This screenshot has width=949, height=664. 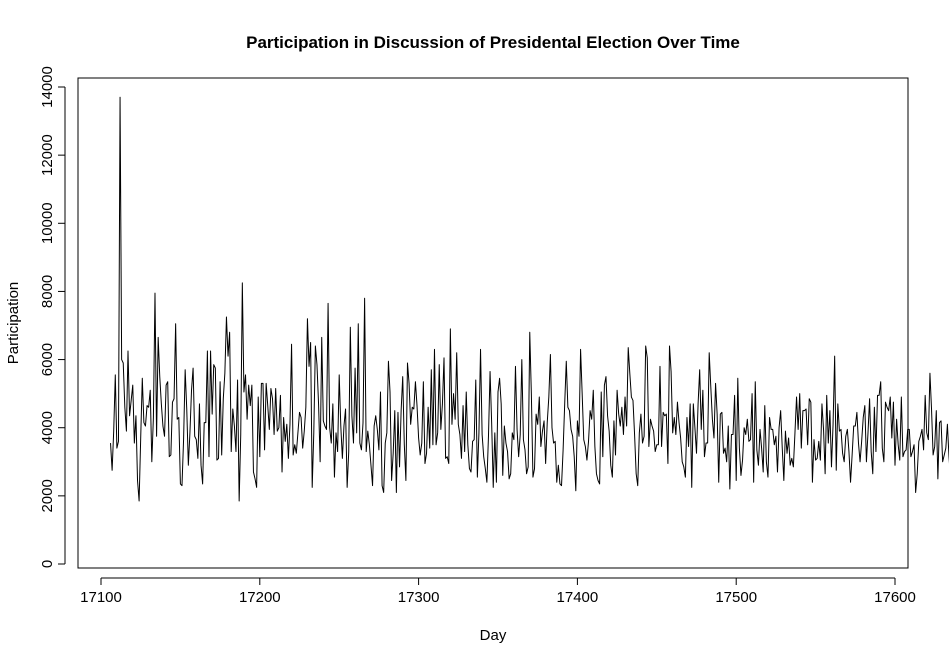 I want to click on y-tick-label: 8000, so click(x=47, y=291).